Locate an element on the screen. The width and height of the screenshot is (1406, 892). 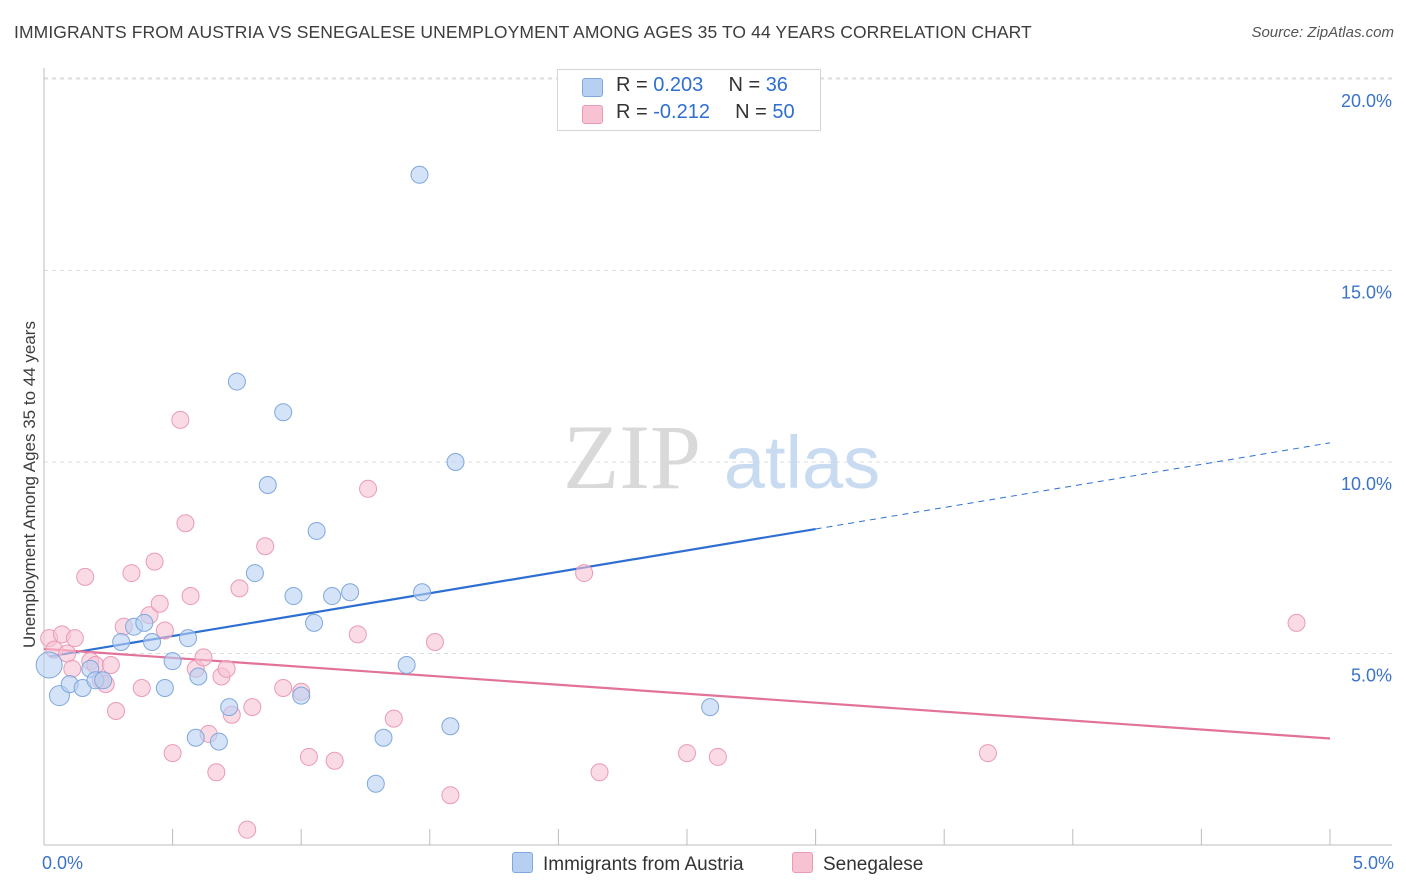
legend-item-senegalese: Senegalese is located at coordinates (857, 864).